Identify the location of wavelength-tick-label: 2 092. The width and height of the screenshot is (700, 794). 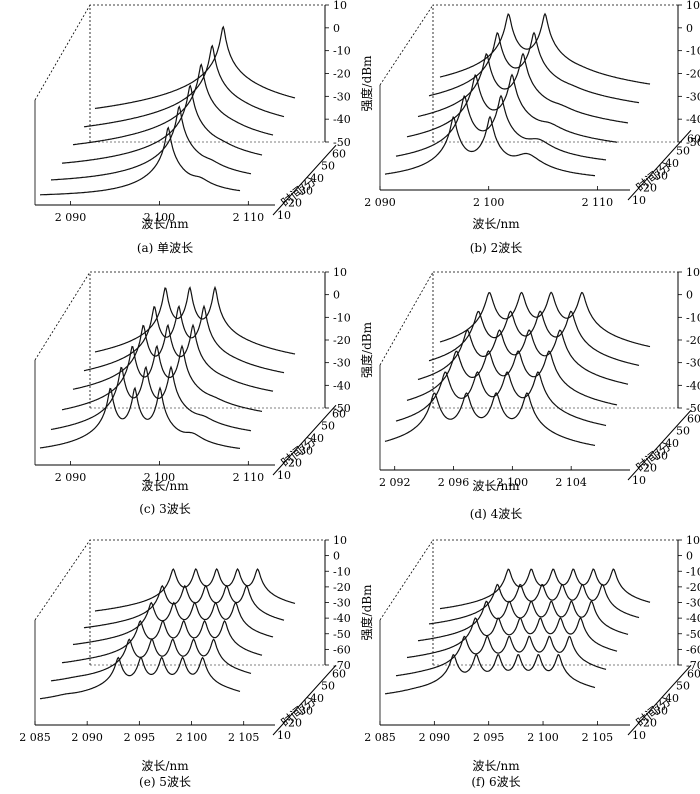
(395, 482).